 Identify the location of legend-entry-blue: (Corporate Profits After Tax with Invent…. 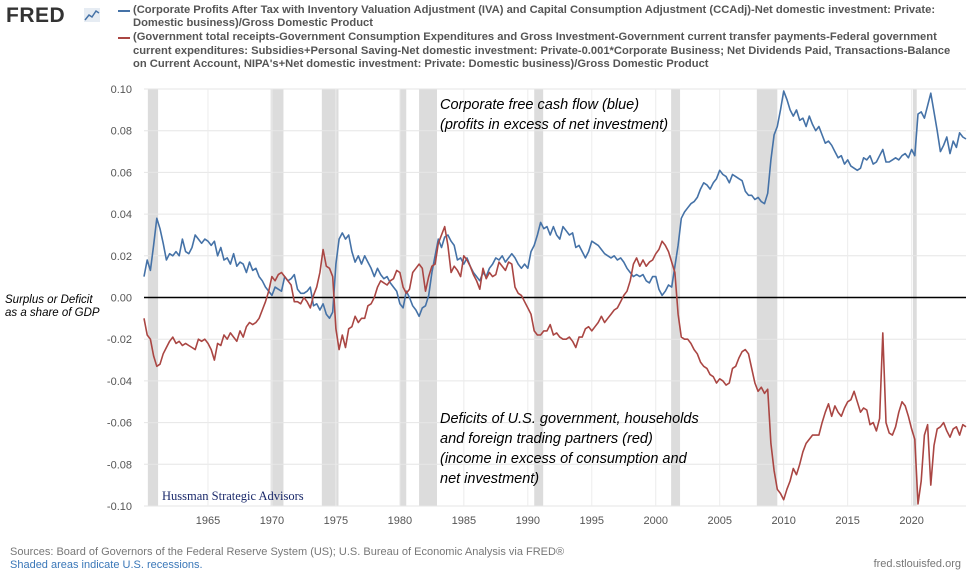
(540, 17).